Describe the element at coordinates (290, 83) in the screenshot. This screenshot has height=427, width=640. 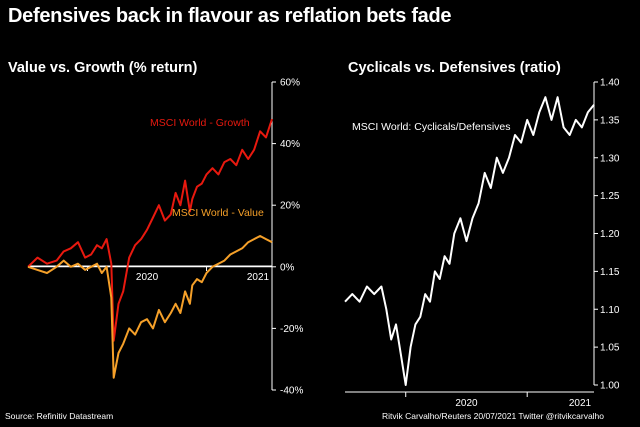
I see `left-y-tick-label: 60%` at that location.